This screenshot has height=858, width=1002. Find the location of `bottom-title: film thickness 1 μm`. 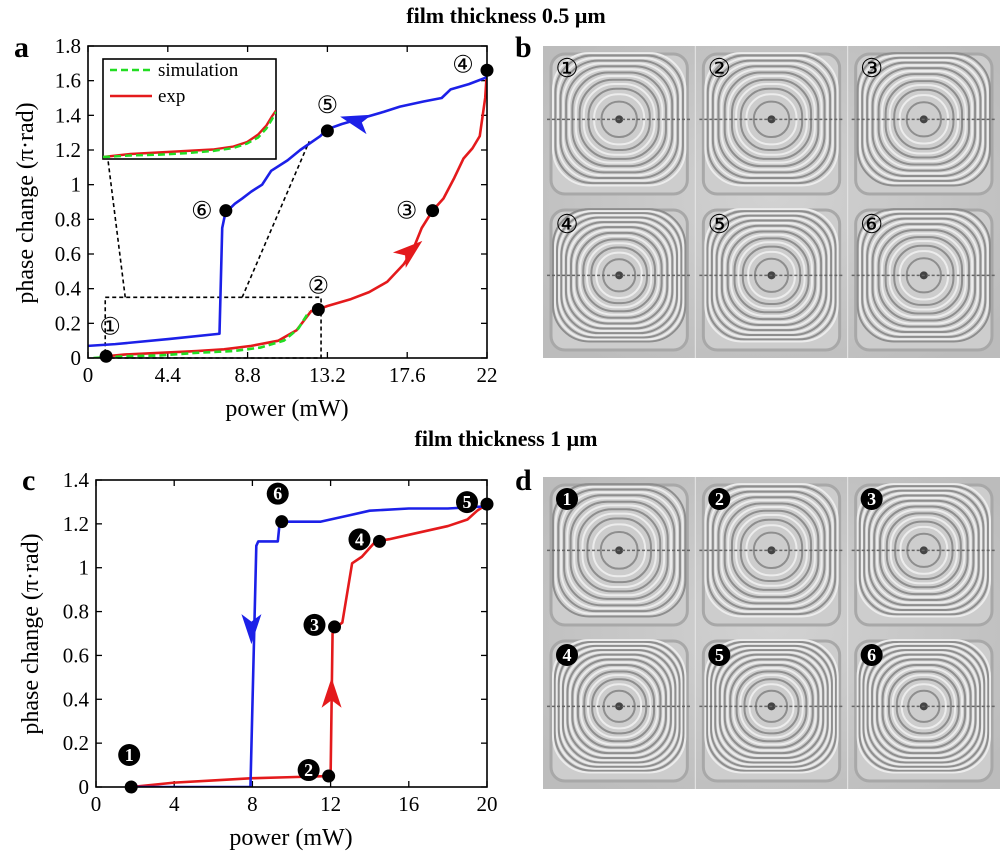

bottom-title: film thickness 1 μm is located at coordinates (506, 438).